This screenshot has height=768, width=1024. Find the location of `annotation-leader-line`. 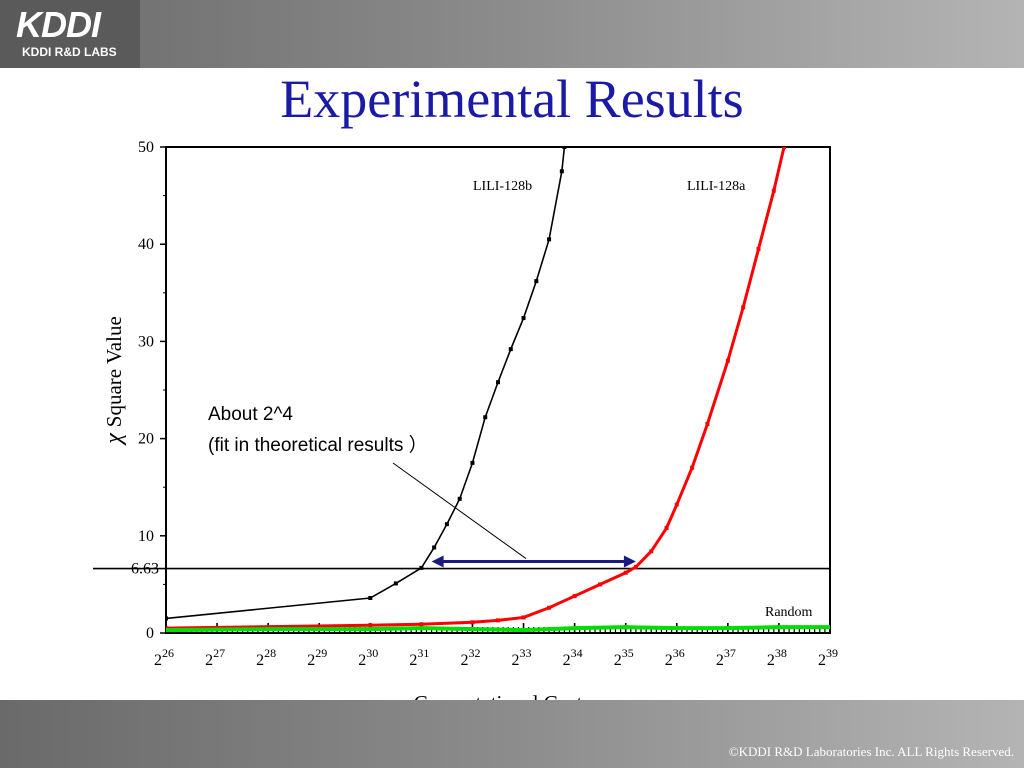

annotation-leader-line is located at coordinates (459, 510).